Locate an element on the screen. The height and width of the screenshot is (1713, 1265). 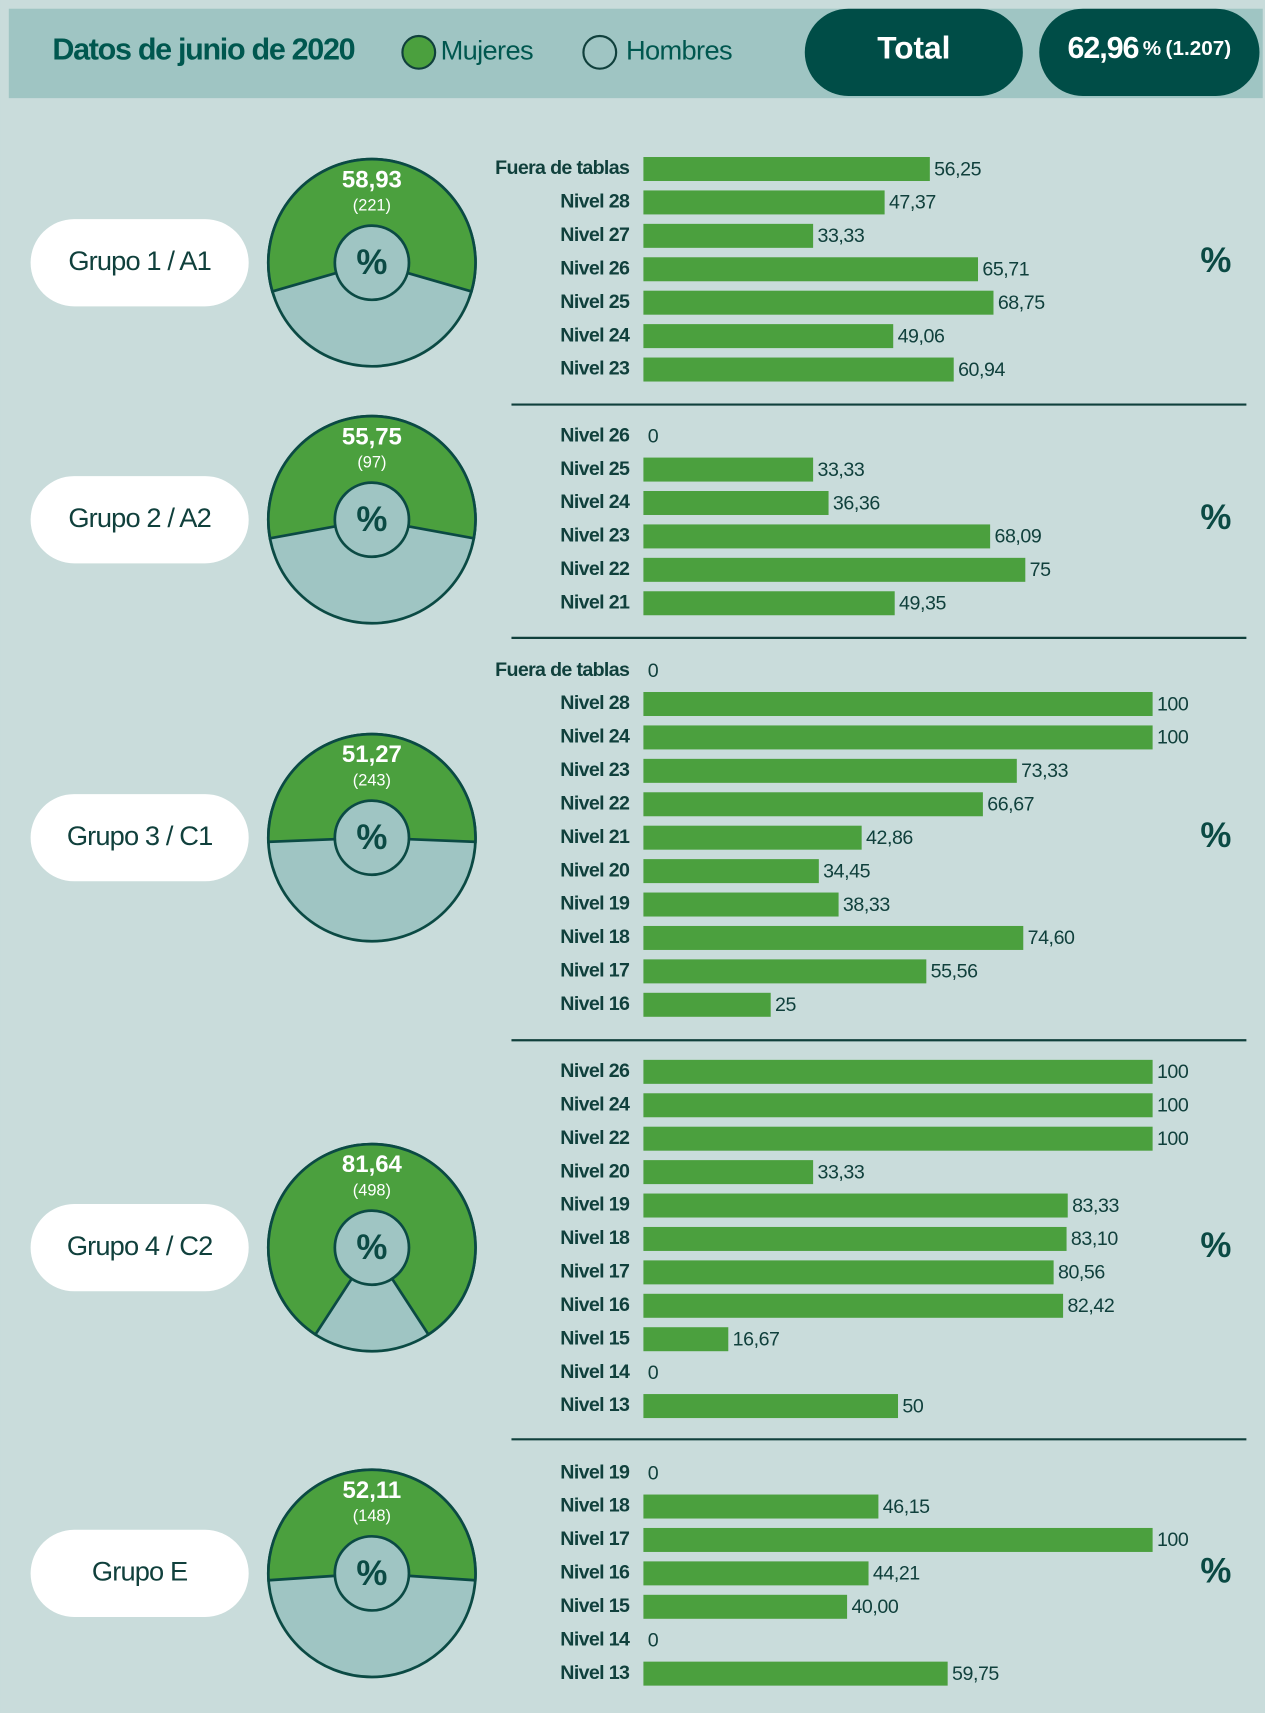
category-label: Nivel 24 is located at coordinates (595, 335).